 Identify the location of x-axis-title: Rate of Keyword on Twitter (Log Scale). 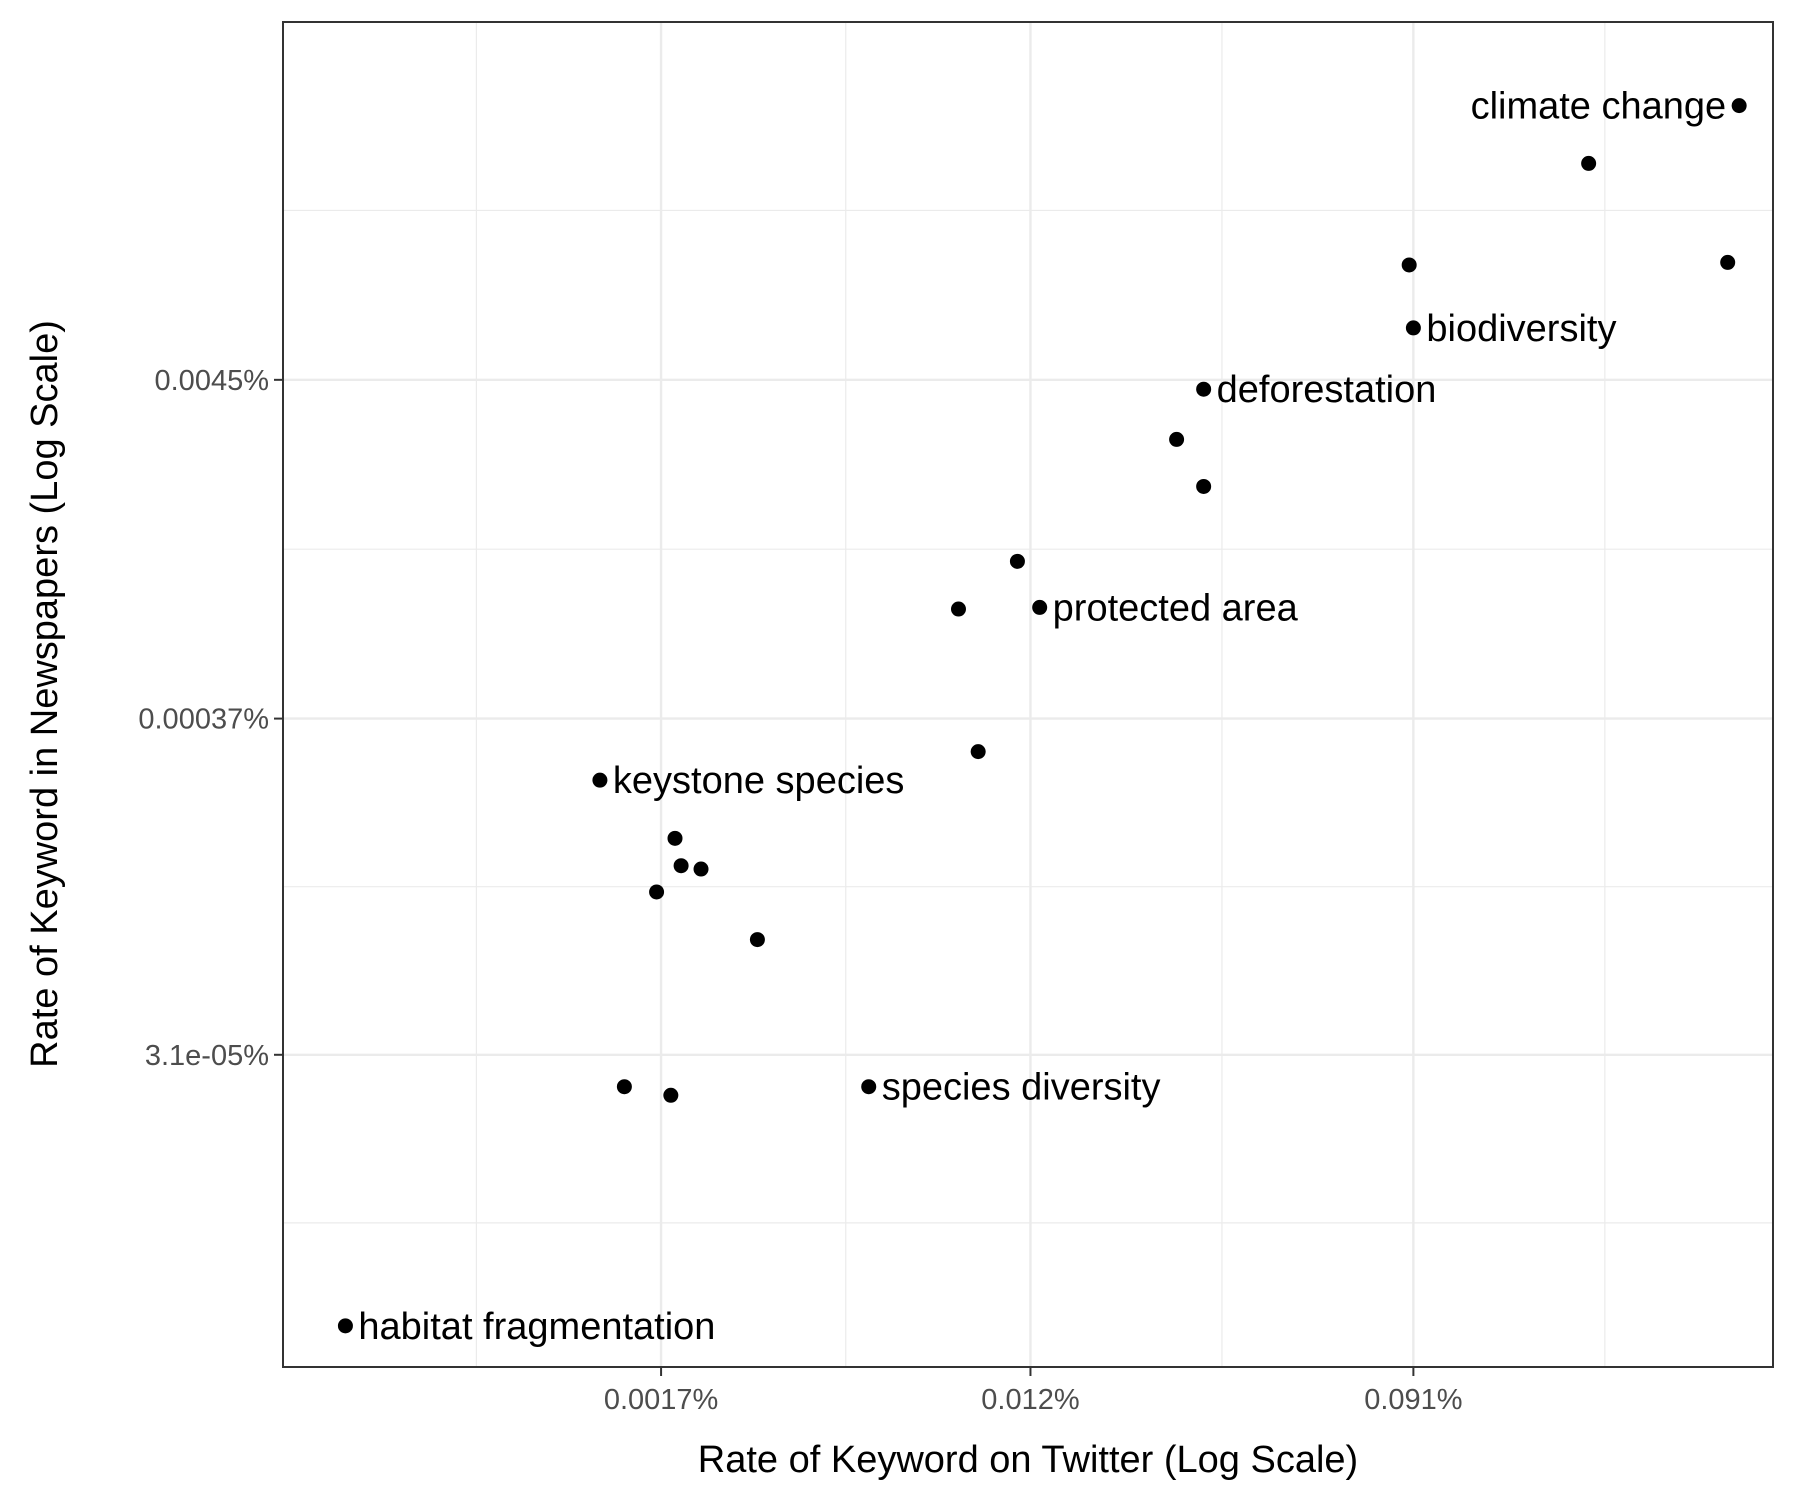
(1028, 1460).